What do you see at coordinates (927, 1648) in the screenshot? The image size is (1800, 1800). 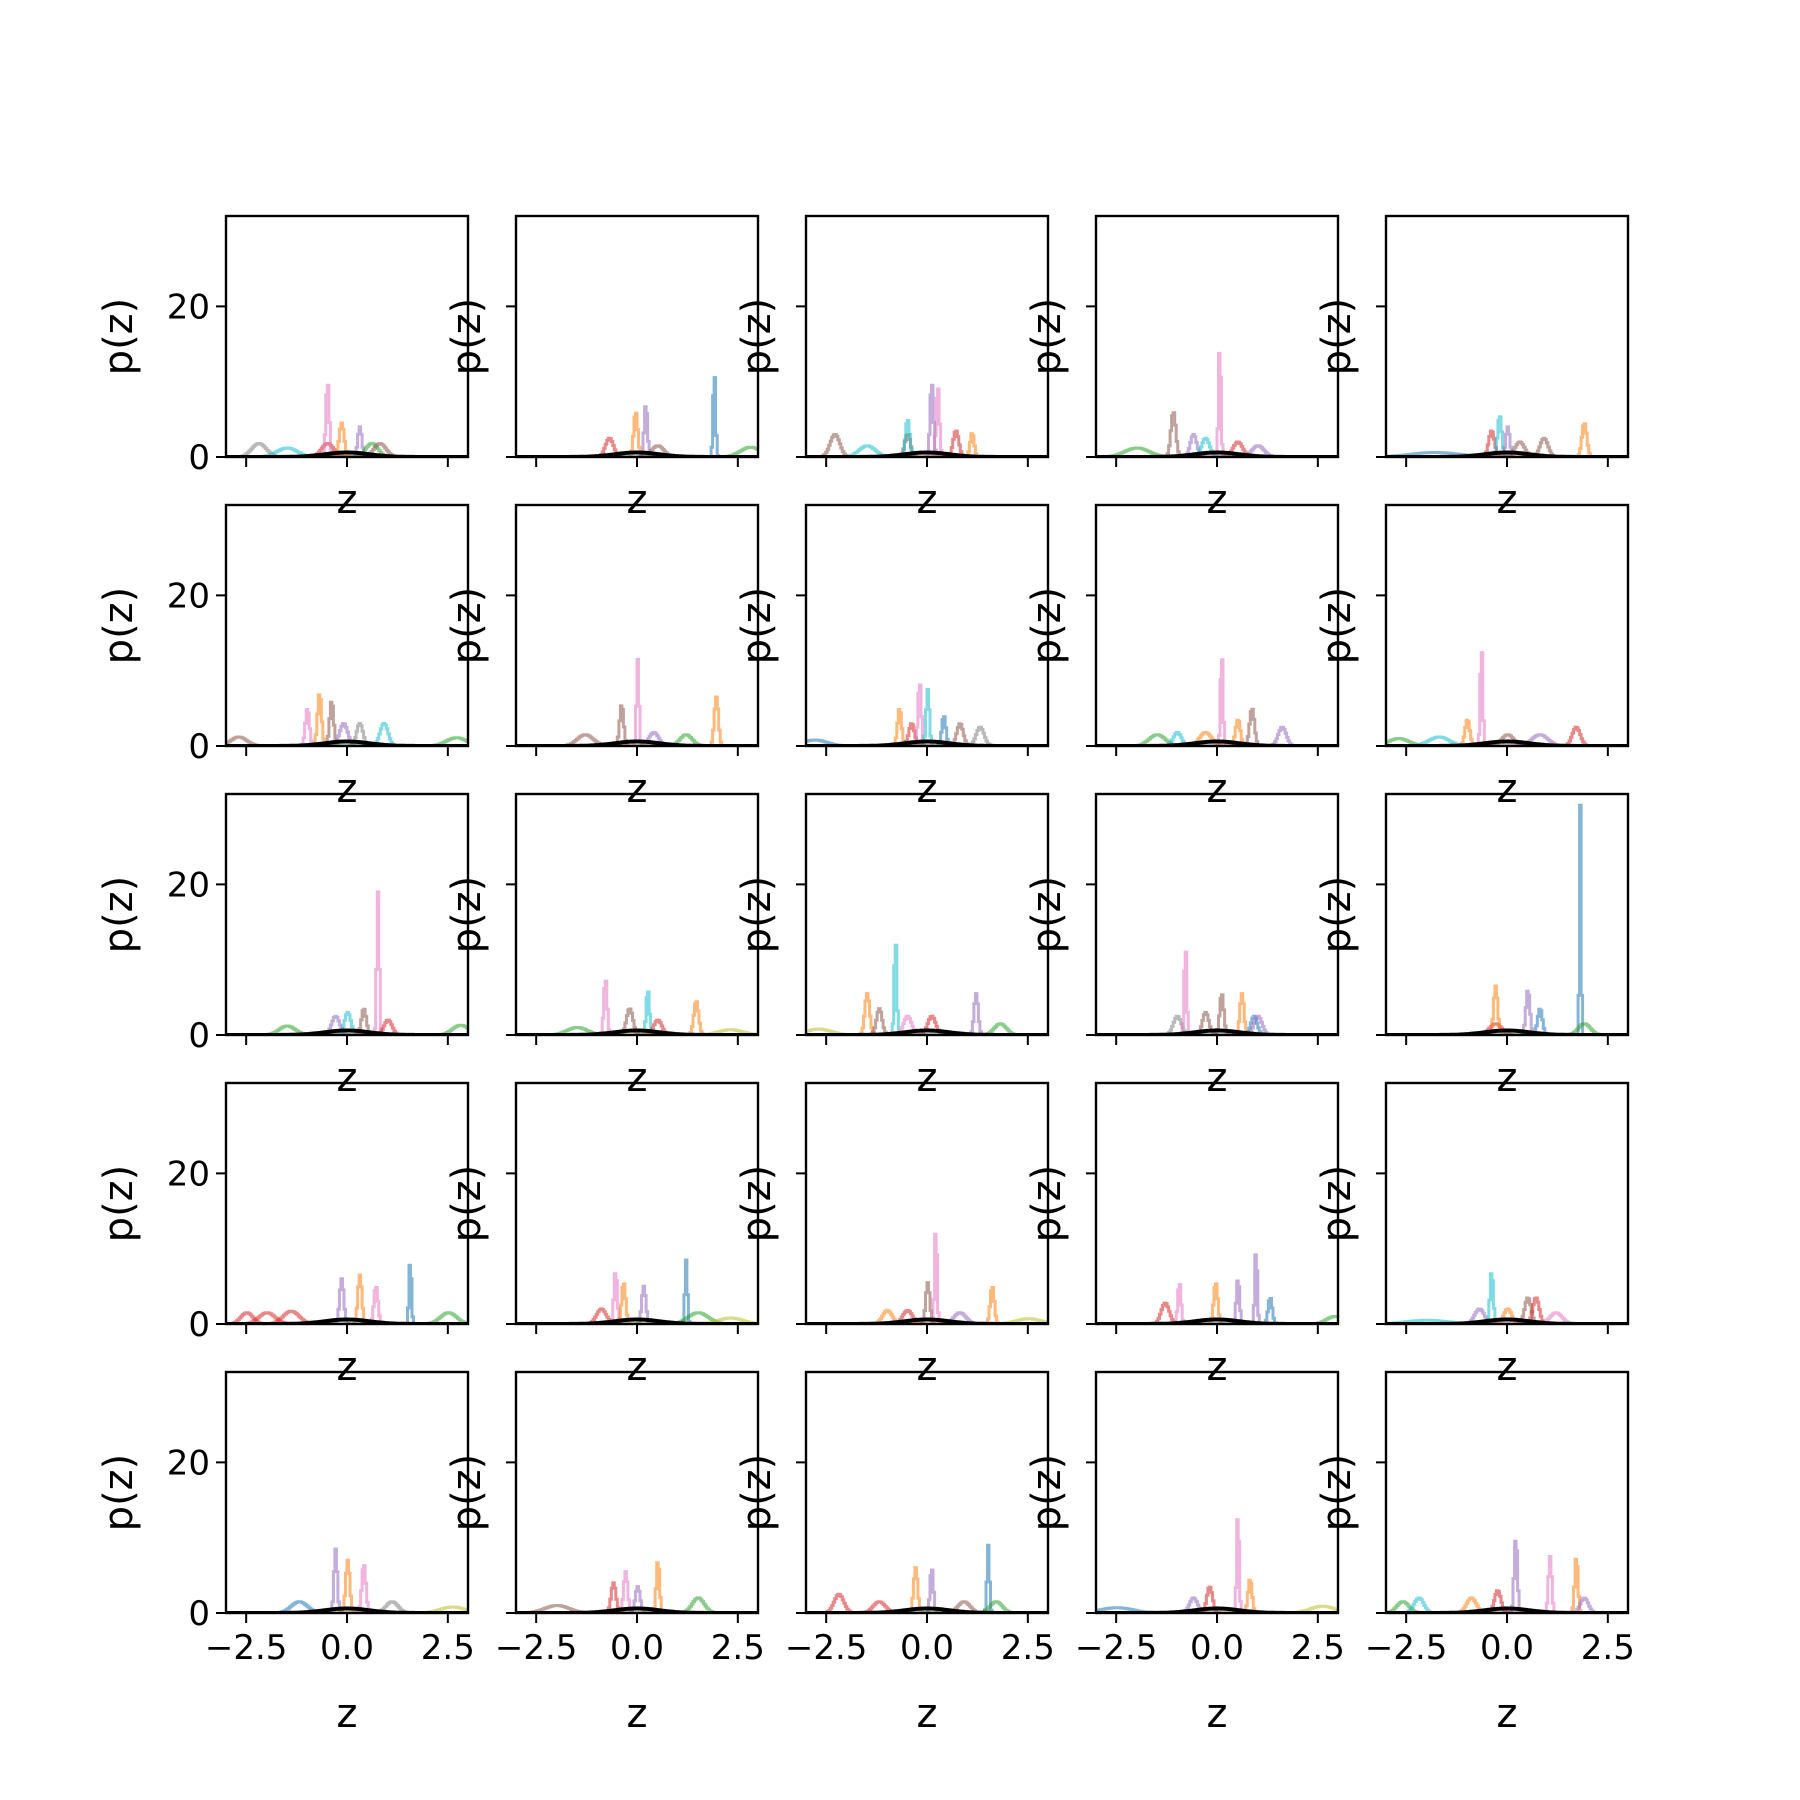 I see `x-tick-label-2: 0.0` at bounding box center [927, 1648].